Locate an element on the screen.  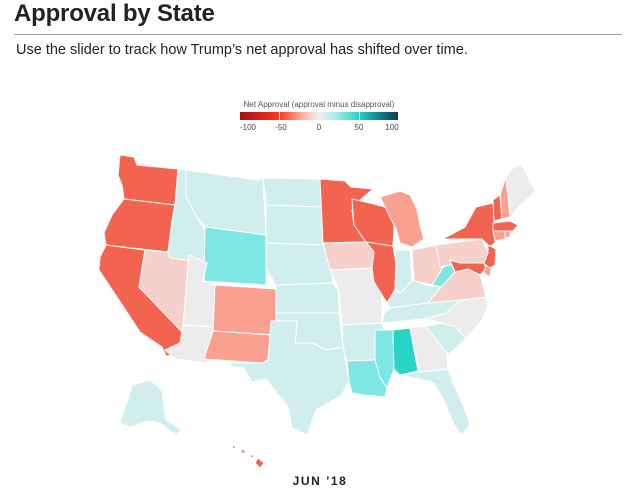
state-mi is located at coordinates (402, 219).